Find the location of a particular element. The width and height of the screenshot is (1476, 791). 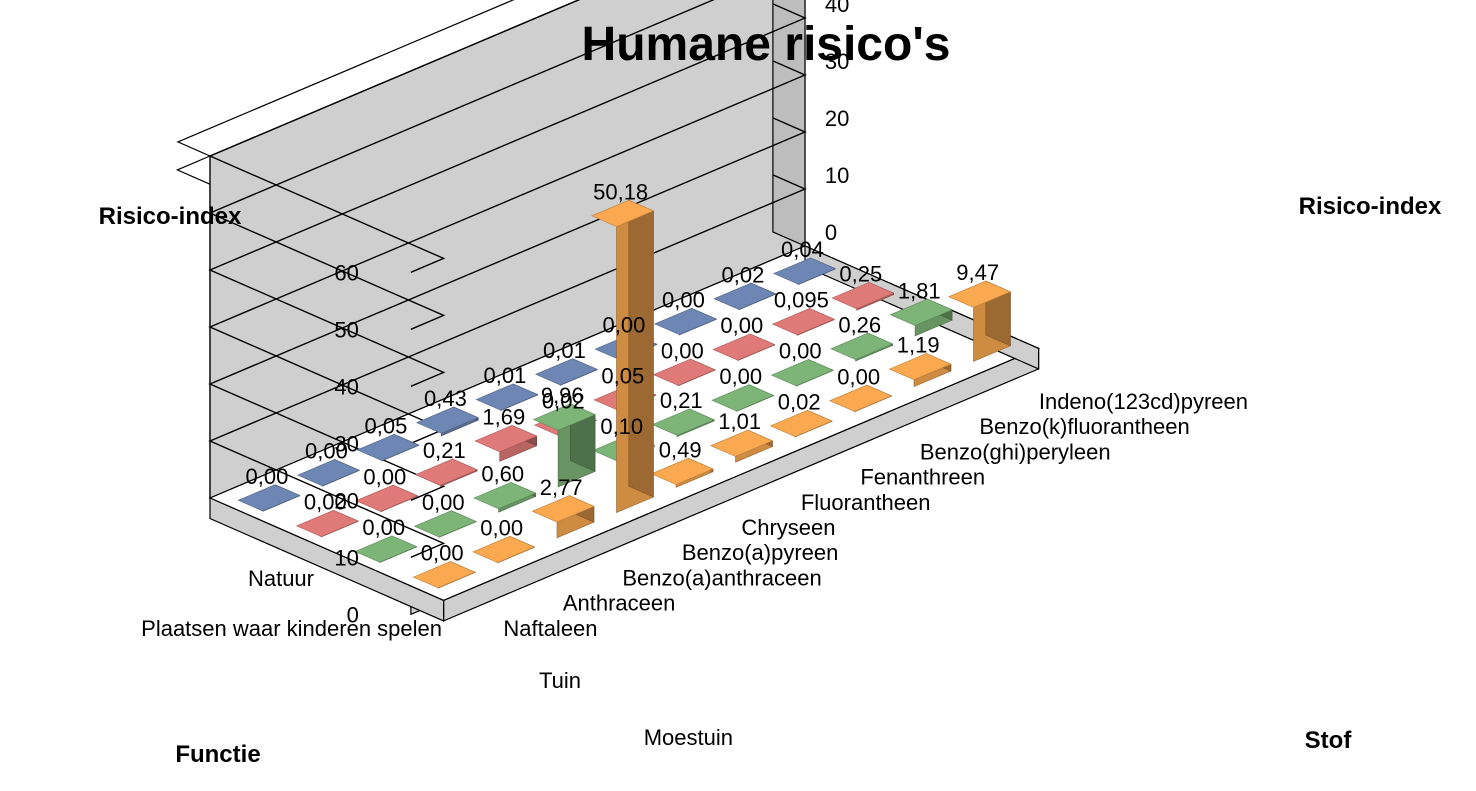

z-tick-label-left: 60 is located at coordinates (346, 272).